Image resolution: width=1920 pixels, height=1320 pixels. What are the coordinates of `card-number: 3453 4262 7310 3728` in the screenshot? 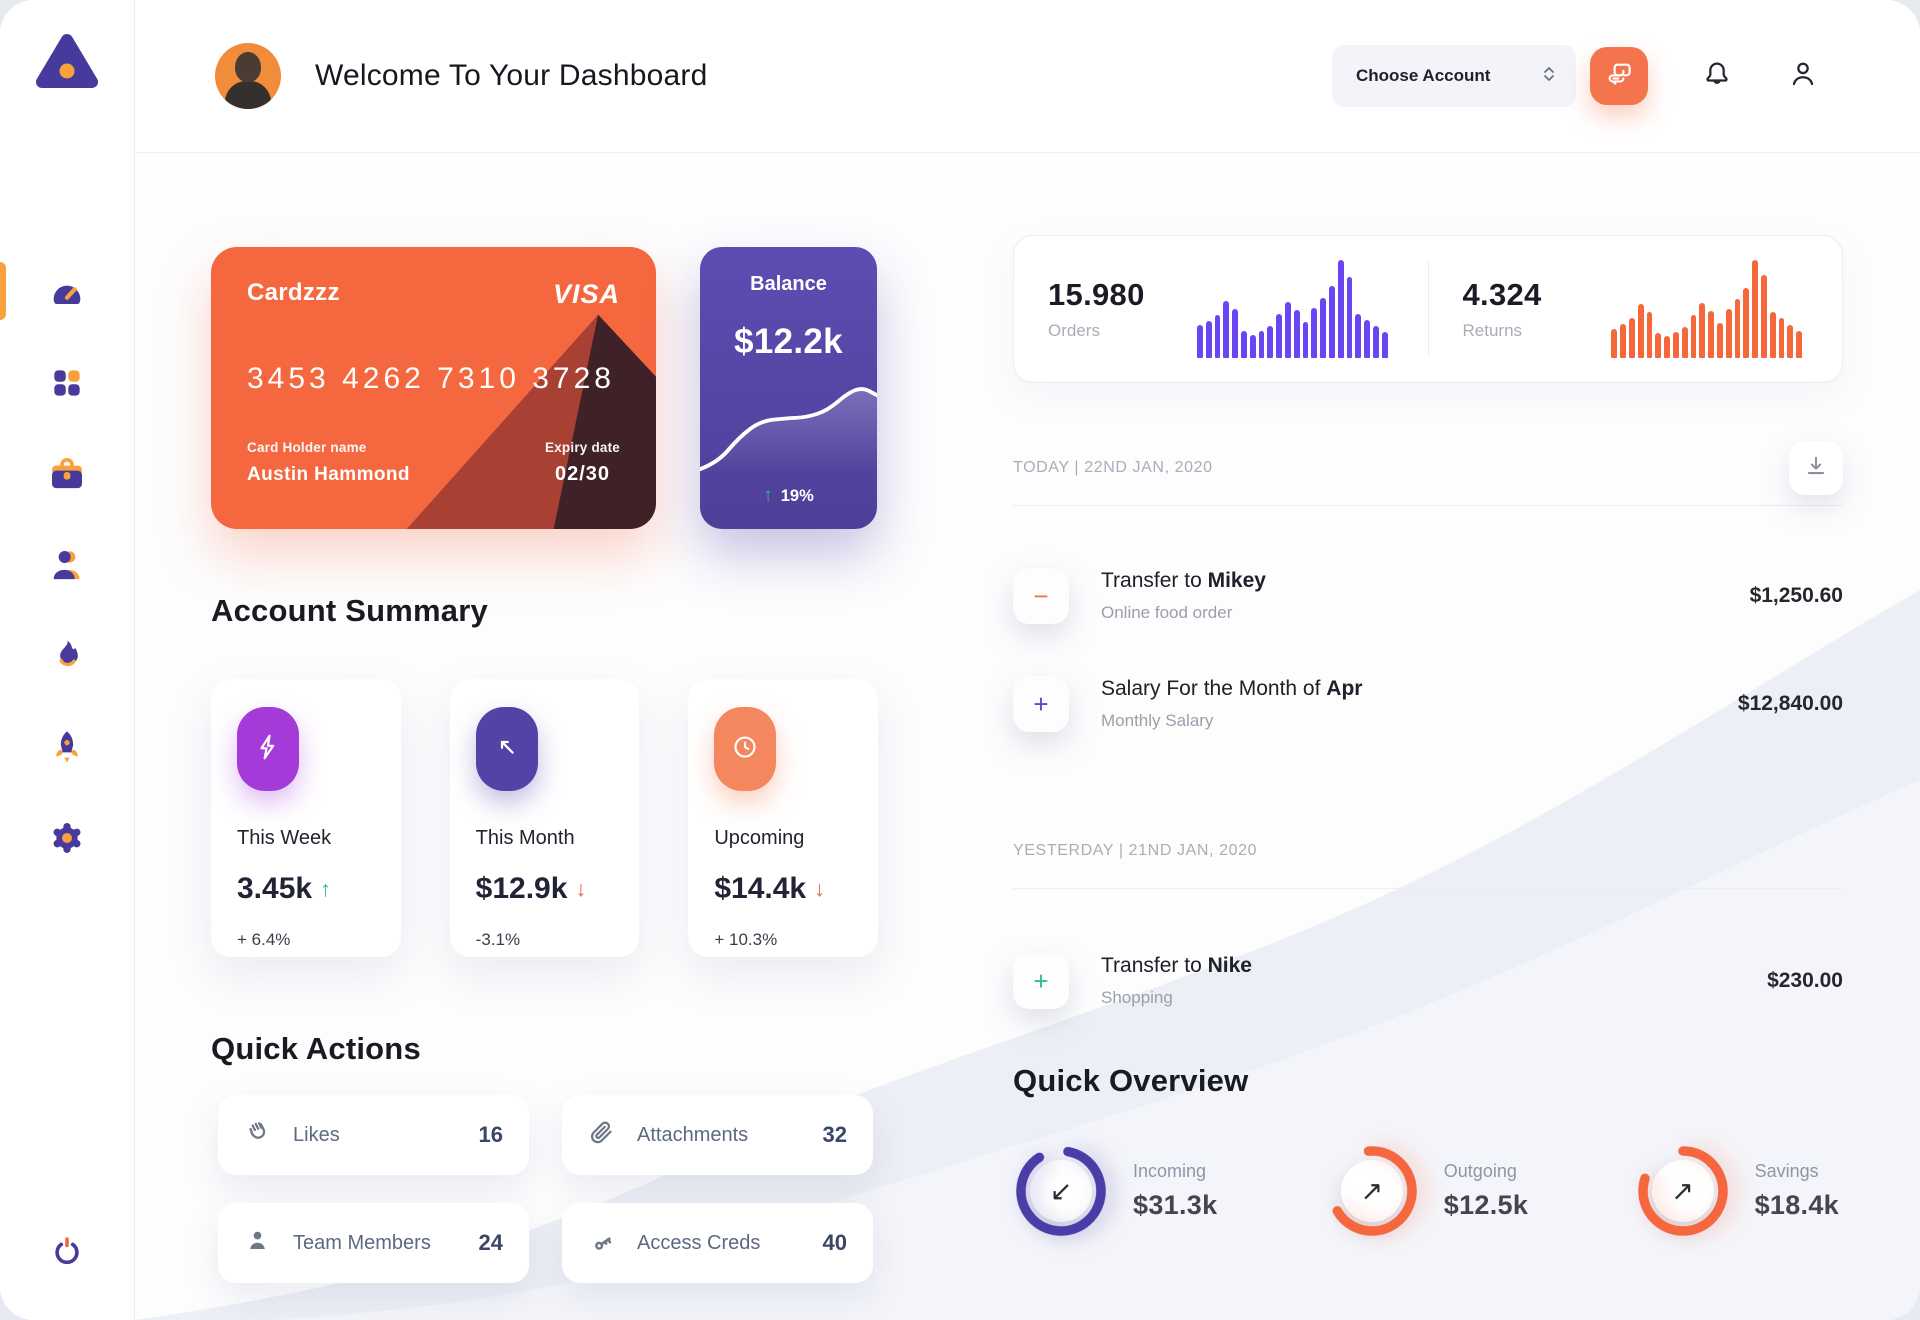 It's located at (431, 378).